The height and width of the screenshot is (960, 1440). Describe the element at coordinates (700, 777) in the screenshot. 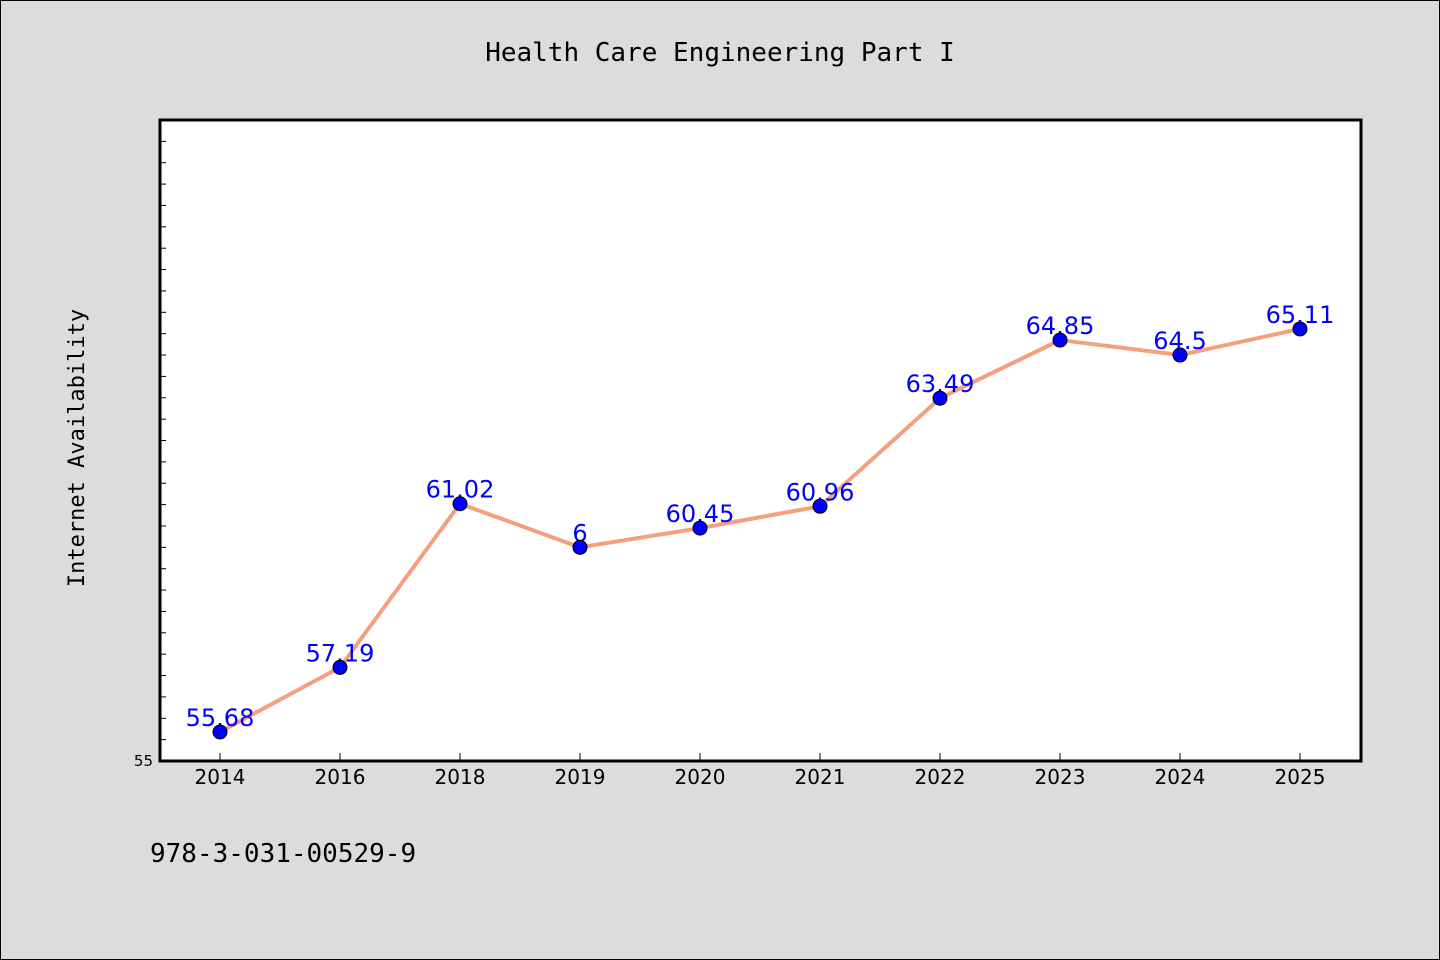

I see `x-tick-label: 2020` at that location.